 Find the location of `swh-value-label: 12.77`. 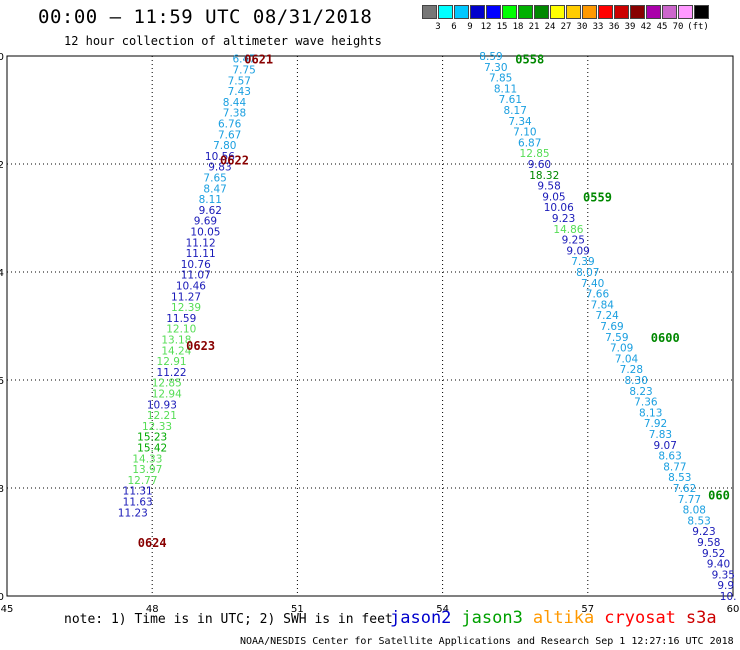

swh-value-label: 12.77 is located at coordinates (142, 481).